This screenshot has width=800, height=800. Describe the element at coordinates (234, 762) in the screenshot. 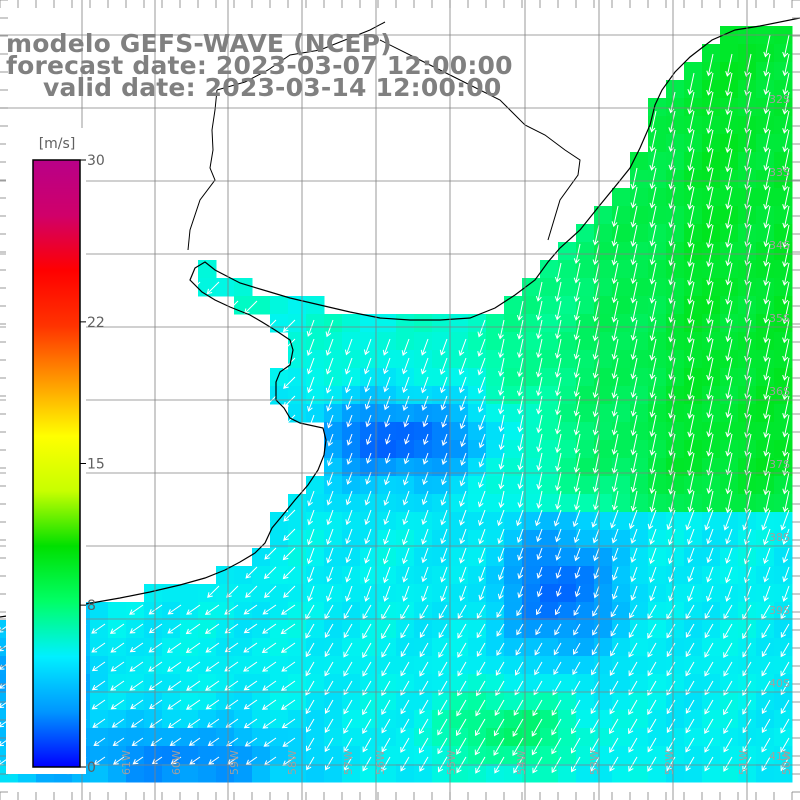

I see `longitude-label: 59W` at that location.